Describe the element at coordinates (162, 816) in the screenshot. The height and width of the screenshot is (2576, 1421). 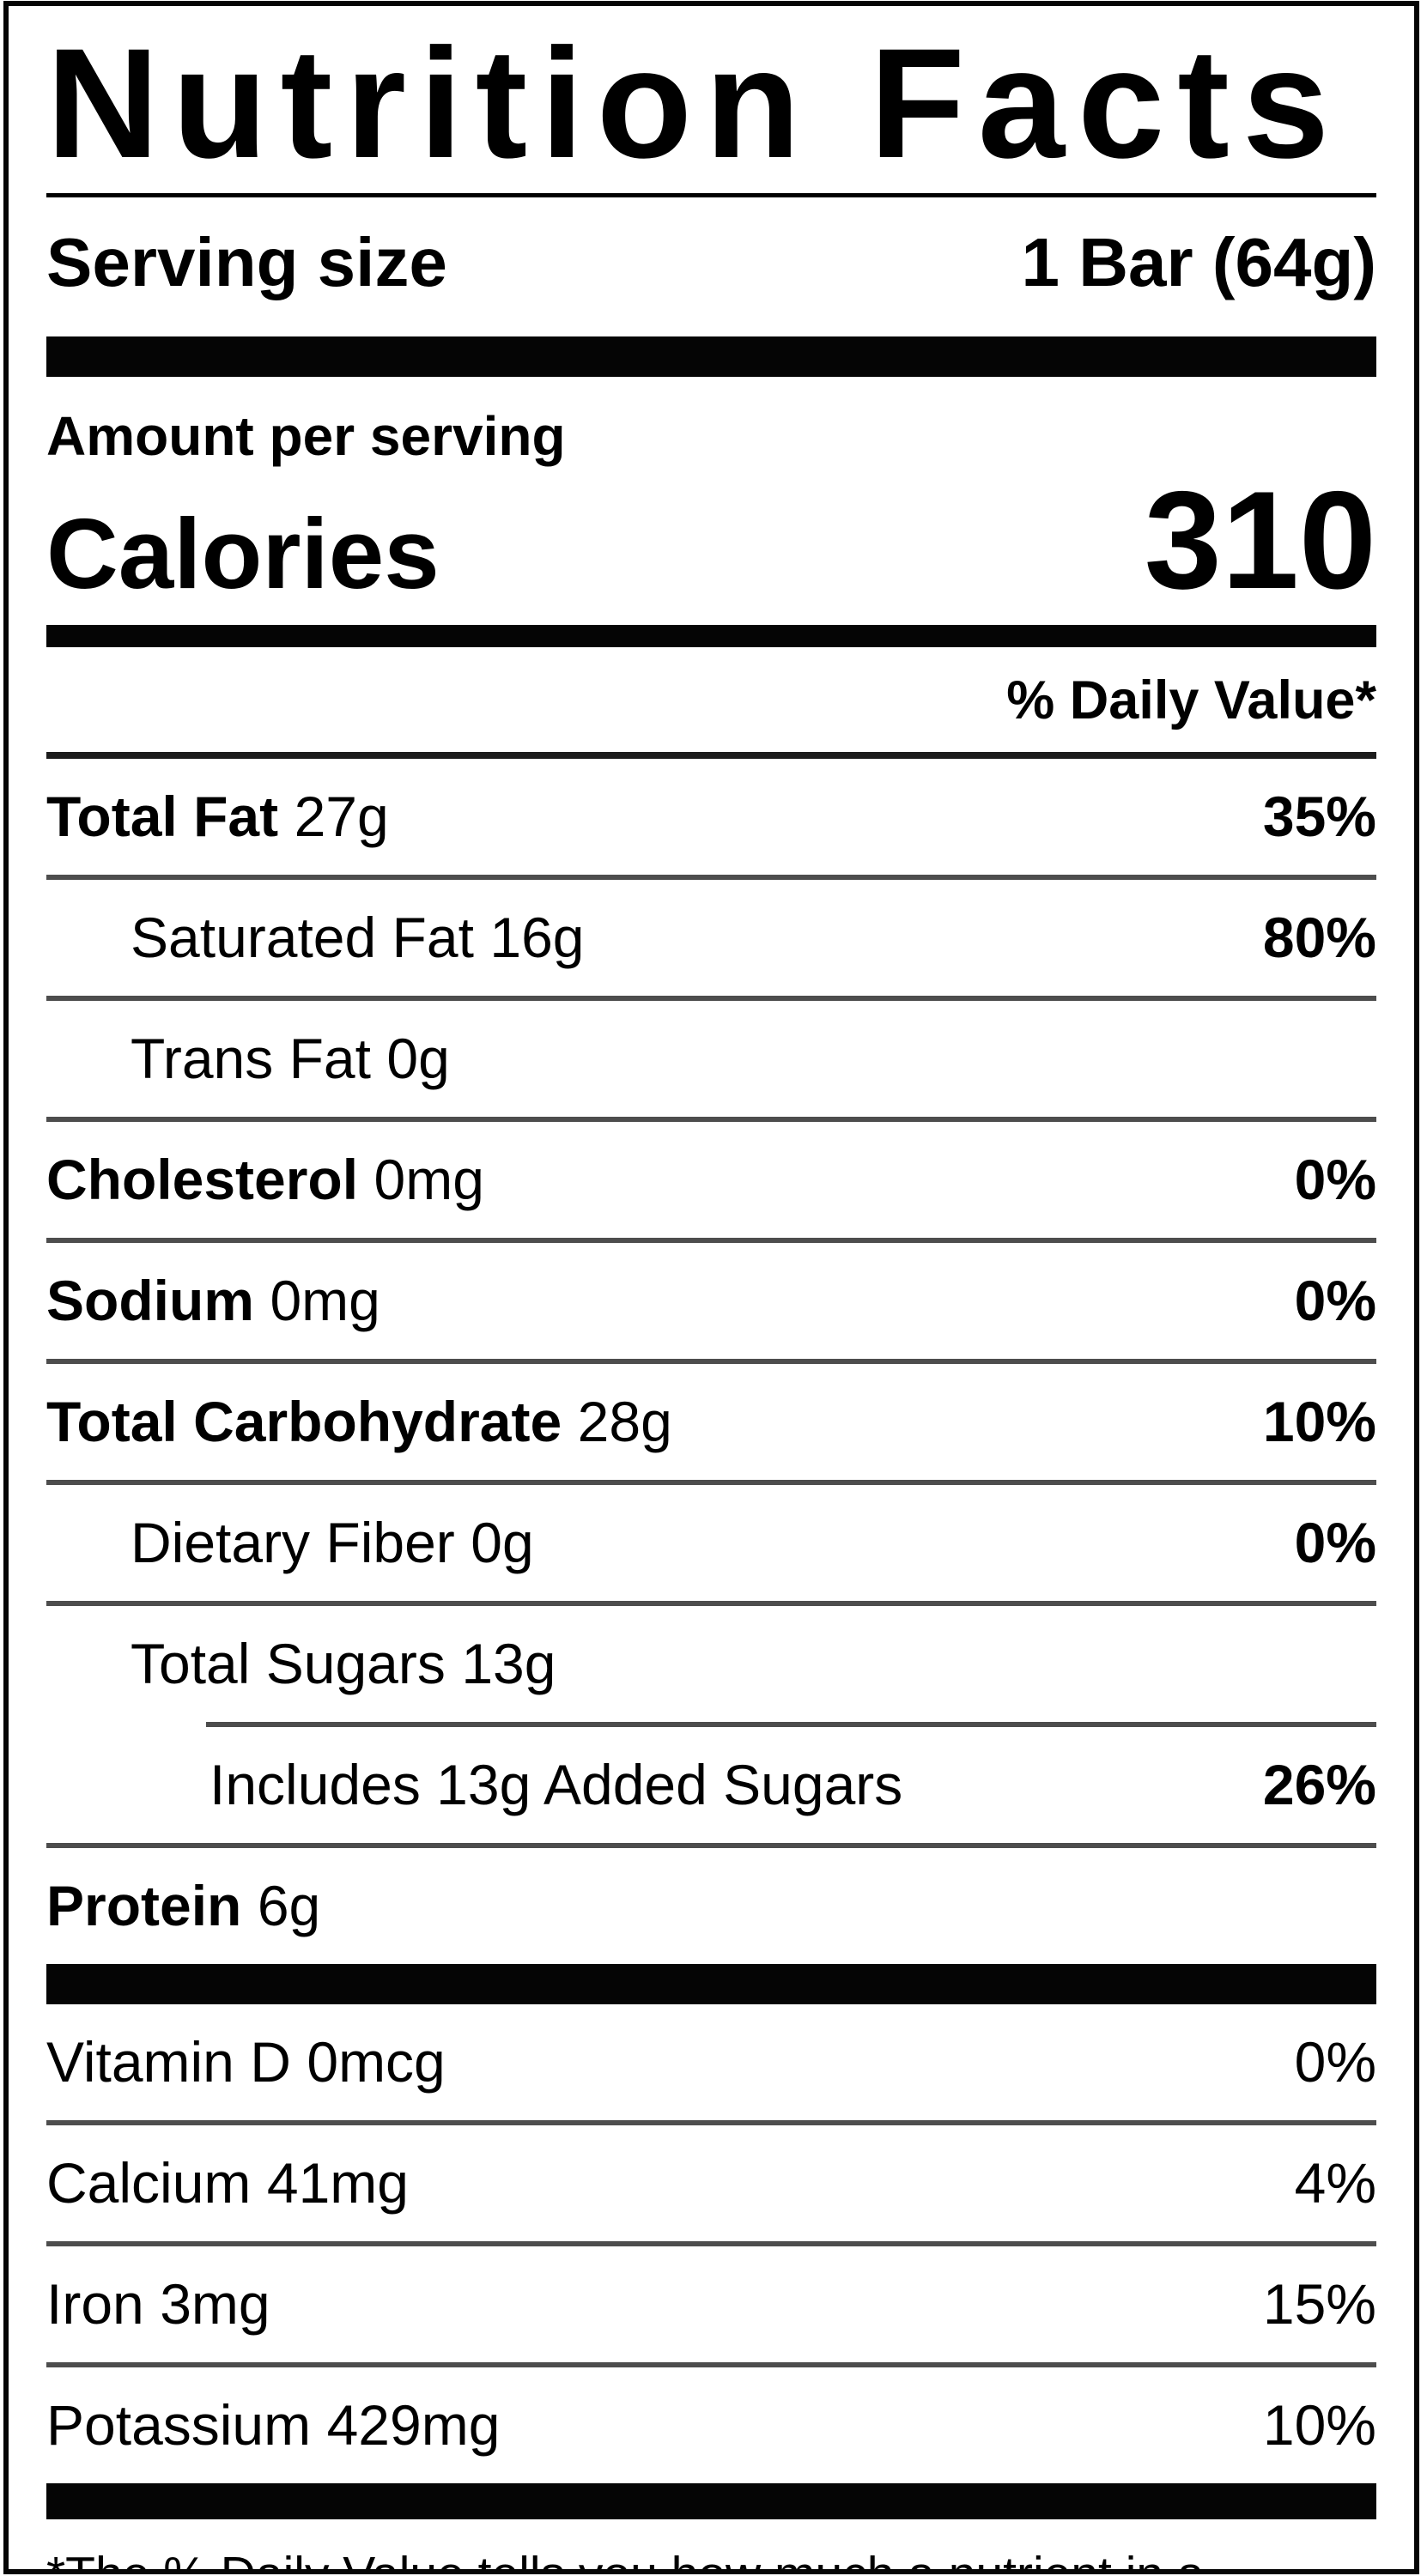
I see `nutrient-name: Total Fat` at that location.